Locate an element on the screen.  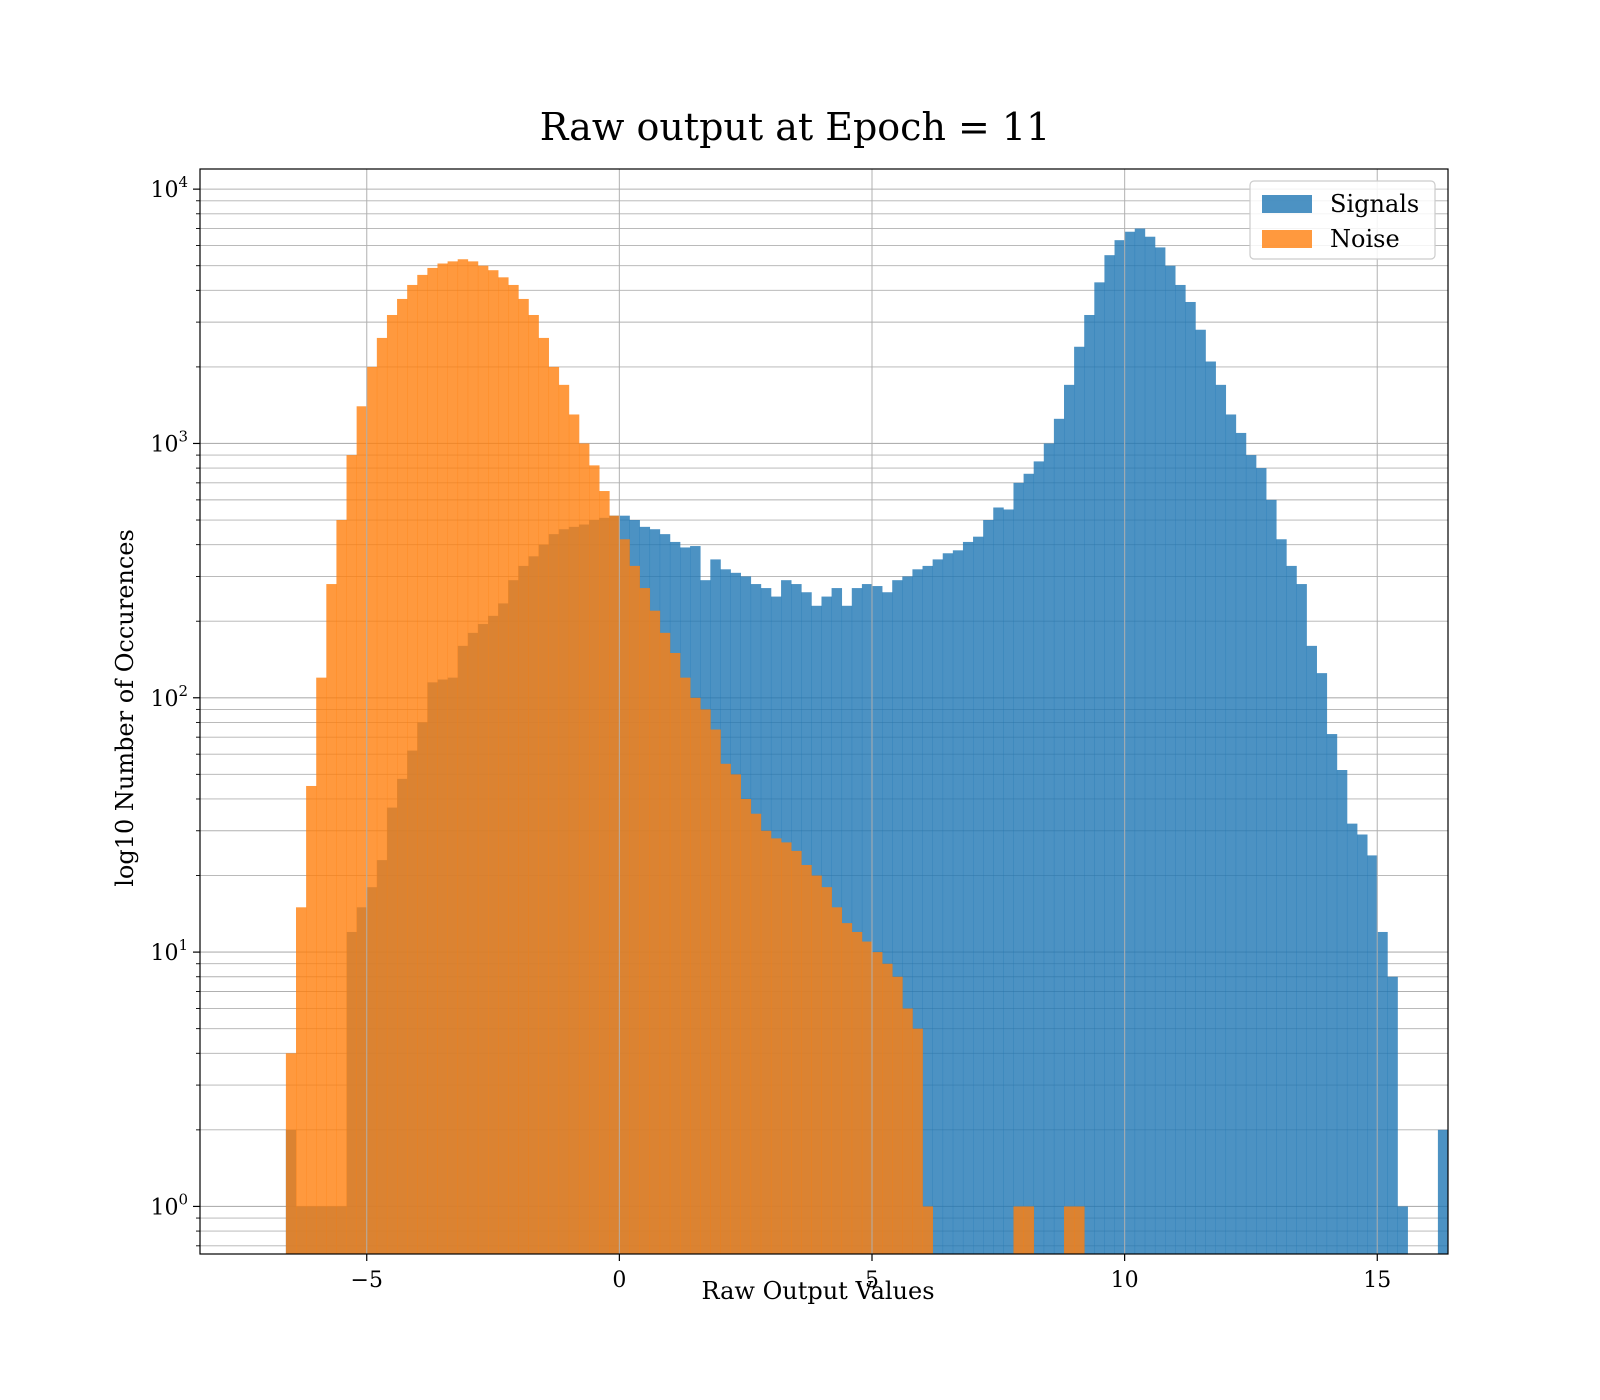
legend-swatch-noise is located at coordinates (1287, 239).